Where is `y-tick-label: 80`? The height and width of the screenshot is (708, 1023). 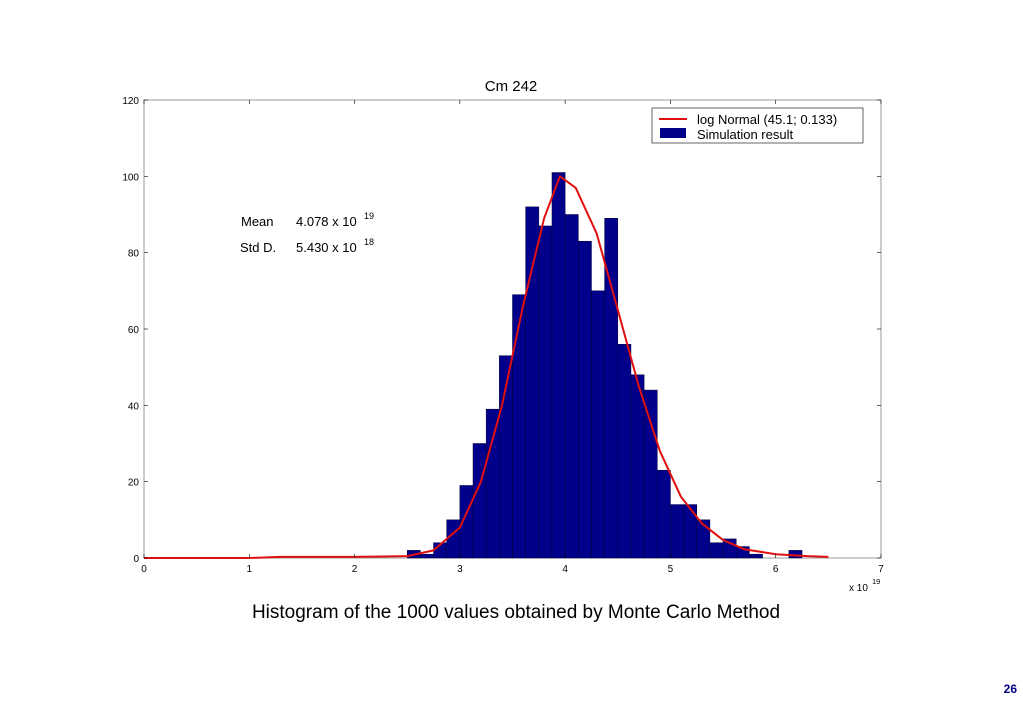 y-tick-label: 80 is located at coordinates (134, 254).